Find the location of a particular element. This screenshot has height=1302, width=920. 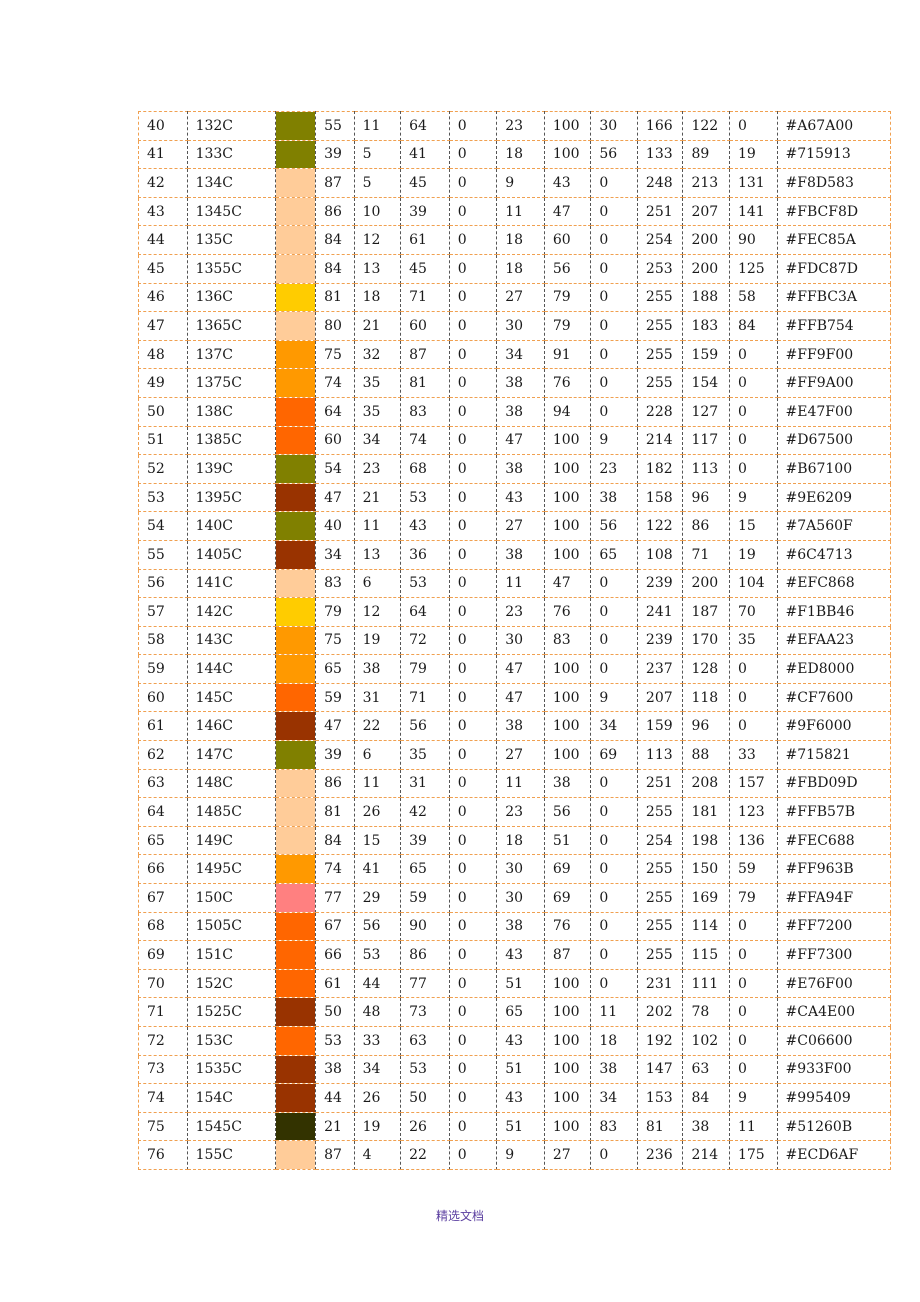

rgb-r: 237 is located at coordinates (660, 669).